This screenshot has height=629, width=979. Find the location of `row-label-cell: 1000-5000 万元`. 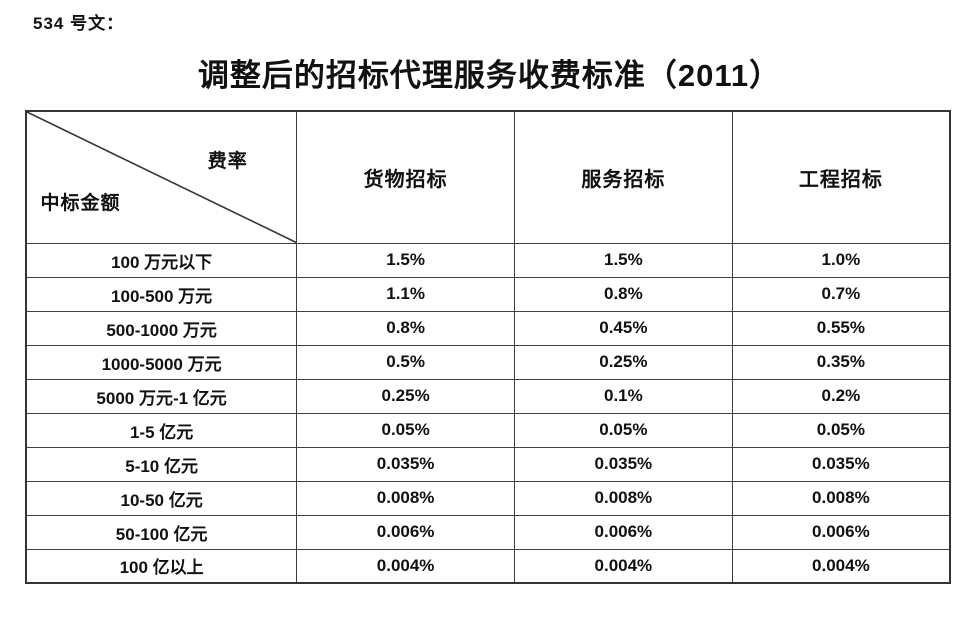

row-label-cell: 1000-5000 万元 is located at coordinates (161, 362).